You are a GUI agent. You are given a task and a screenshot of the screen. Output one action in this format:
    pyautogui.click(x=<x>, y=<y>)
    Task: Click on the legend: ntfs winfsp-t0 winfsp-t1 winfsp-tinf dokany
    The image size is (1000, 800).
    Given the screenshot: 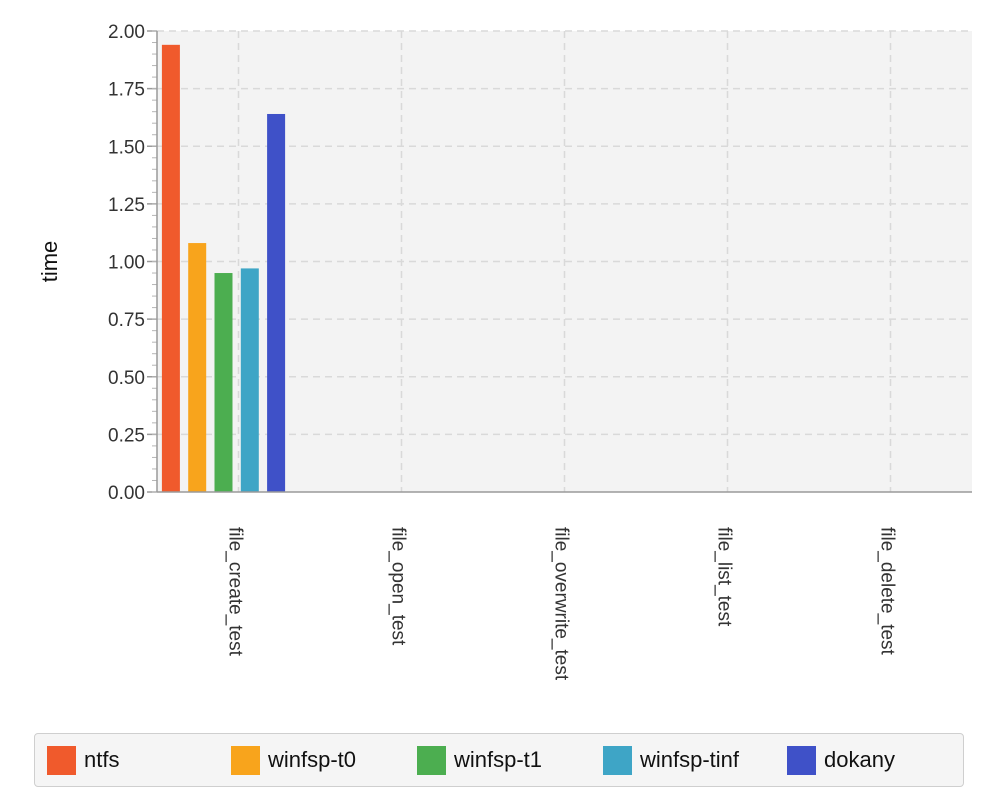 What is the action you would take?
    pyautogui.click(x=499, y=760)
    